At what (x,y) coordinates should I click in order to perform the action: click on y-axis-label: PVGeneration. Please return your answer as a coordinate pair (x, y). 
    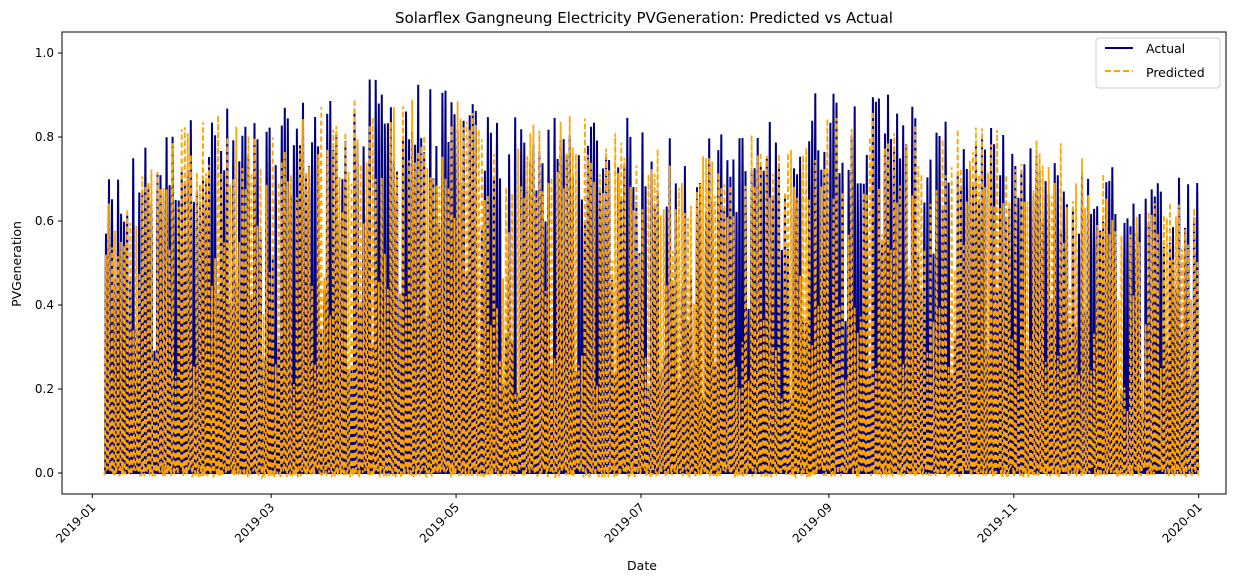
    Looking at the image, I should click on (16, 264).